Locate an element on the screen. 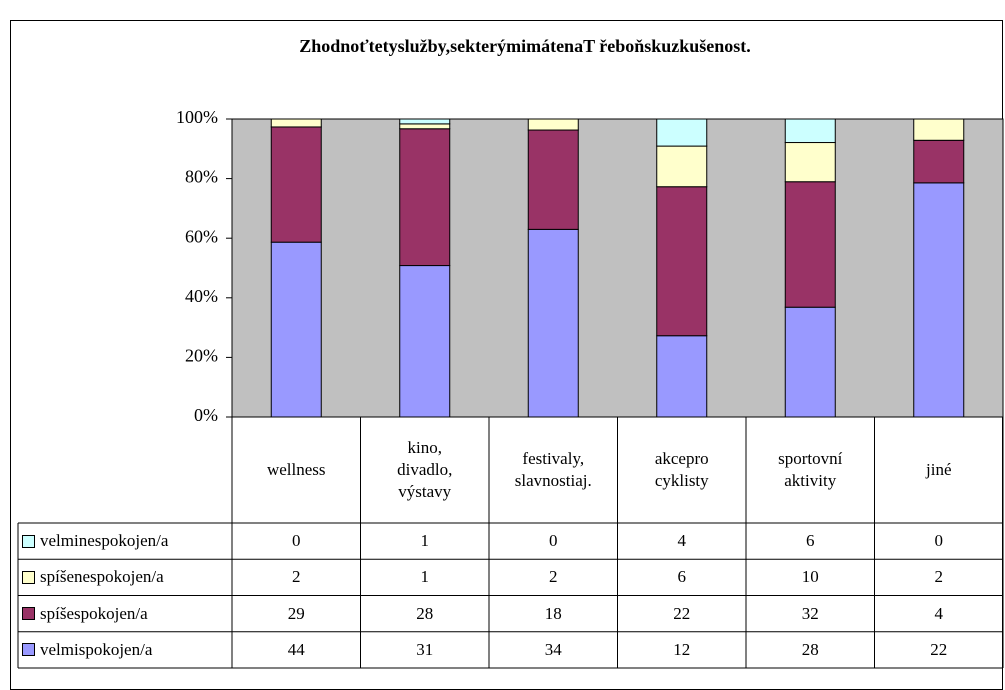  table-value: 31 is located at coordinates (425, 650).